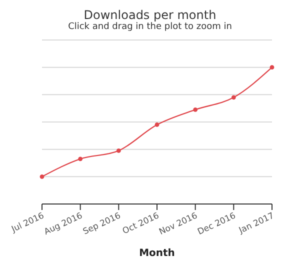 Image resolution: width=300 pixels, height=279 pixels. What do you see at coordinates (102, 224) in the screenshot?
I see `x-tick-label: Sep 2016` at bounding box center [102, 224].